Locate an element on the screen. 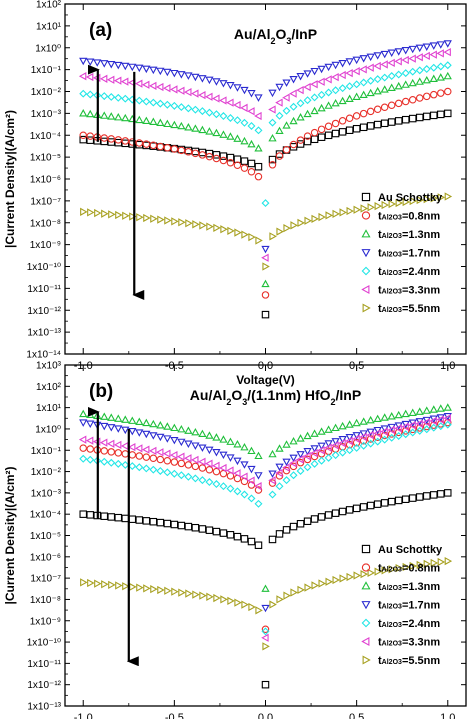 Image resolution: width=474 pixels, height=724 pixels. x-axis-title: Voltage(V) is located at coordinates (265, 380).